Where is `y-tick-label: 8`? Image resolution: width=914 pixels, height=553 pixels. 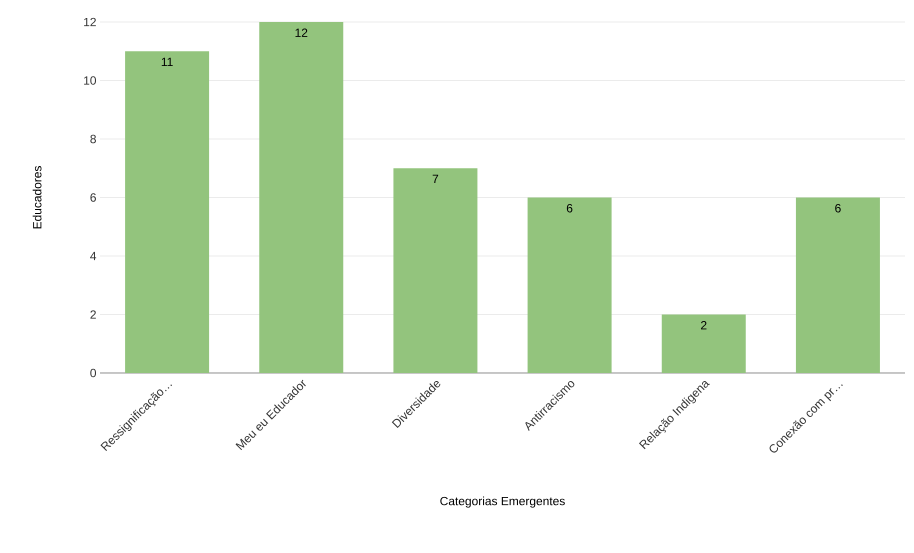 y-tick-label: 8 is located at coordinates (93, 139).